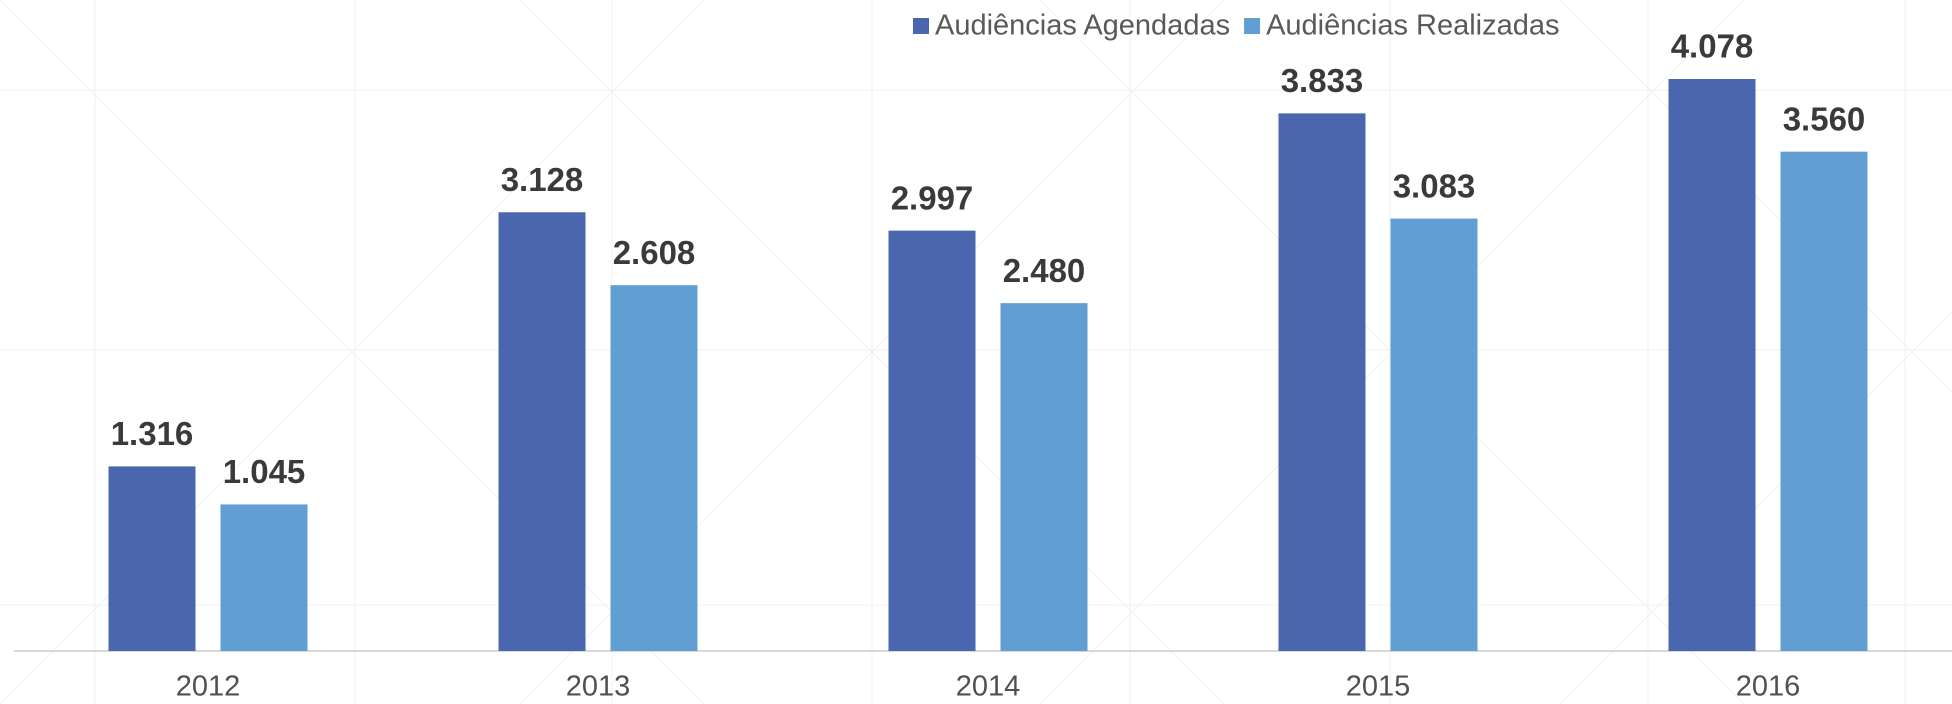 The image size is (1952, 704). I want to click on data-label: 4.078, so click(1712, 46).